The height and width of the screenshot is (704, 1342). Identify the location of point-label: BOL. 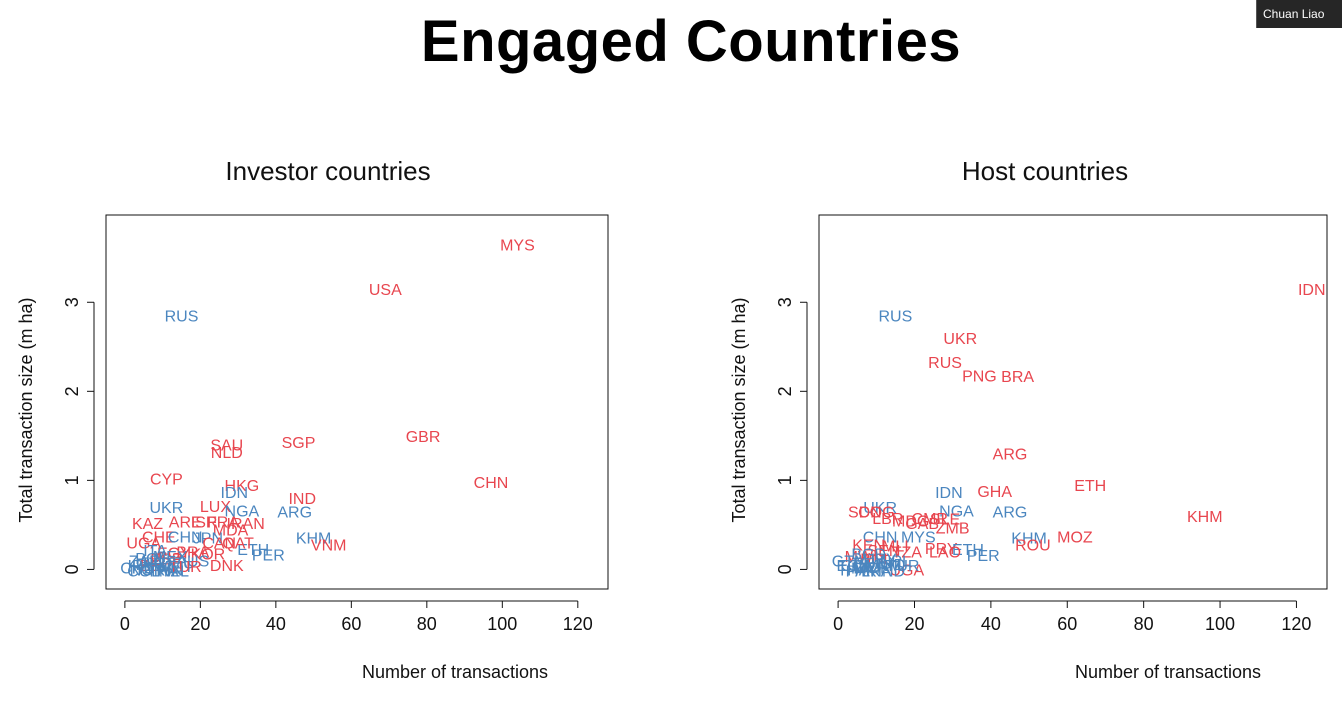
(876, 560).